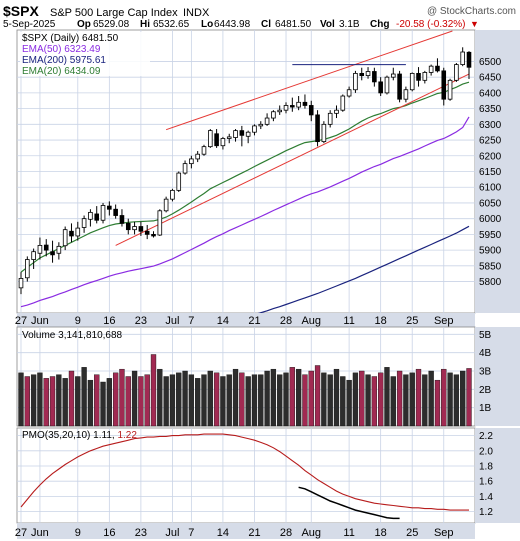  What do you see at coordinates (486, 436) in the screenshot?
I see `pmo-tick-label: 2.2` at bounding box center [486, 436].